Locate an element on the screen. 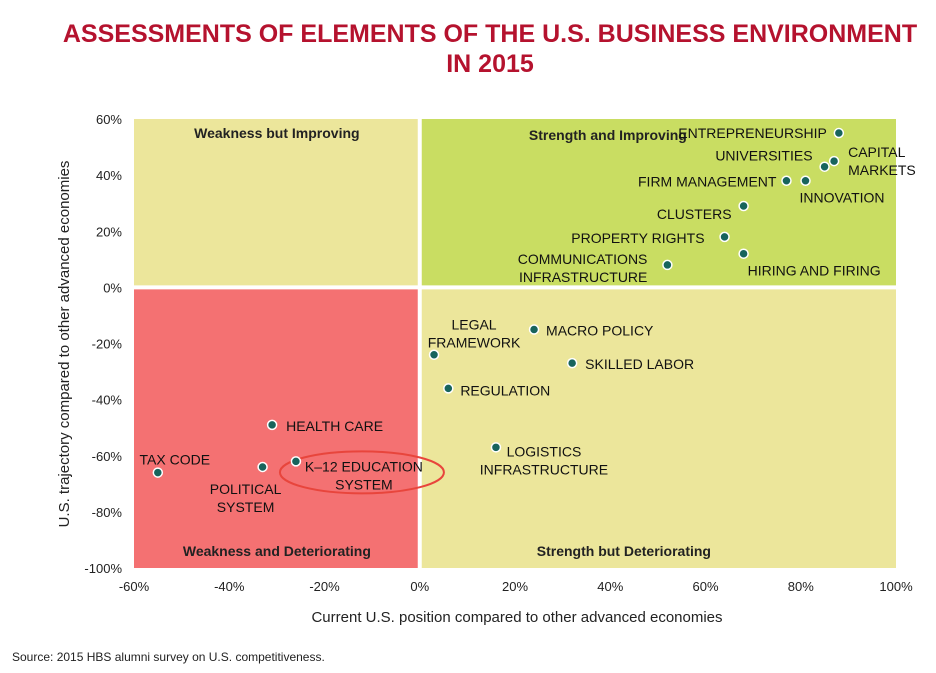 This screenshot has width=936, height=673. y-tick-label: -40% is located at coordinates (107, 400).